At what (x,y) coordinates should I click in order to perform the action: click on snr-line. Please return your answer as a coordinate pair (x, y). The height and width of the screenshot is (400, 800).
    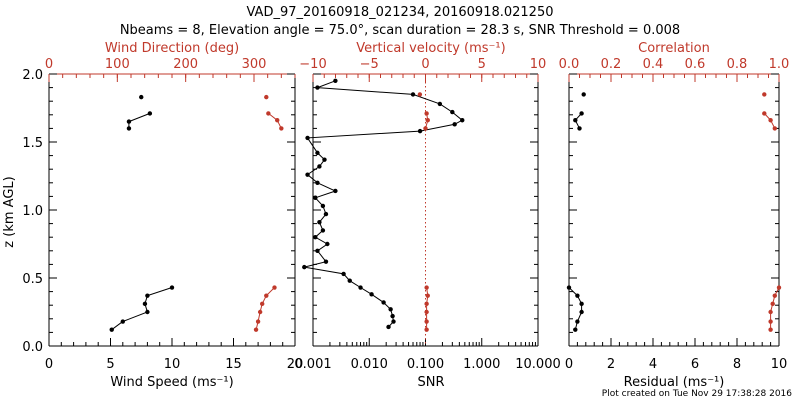
    Looking at the image, I should click on (384, 204).